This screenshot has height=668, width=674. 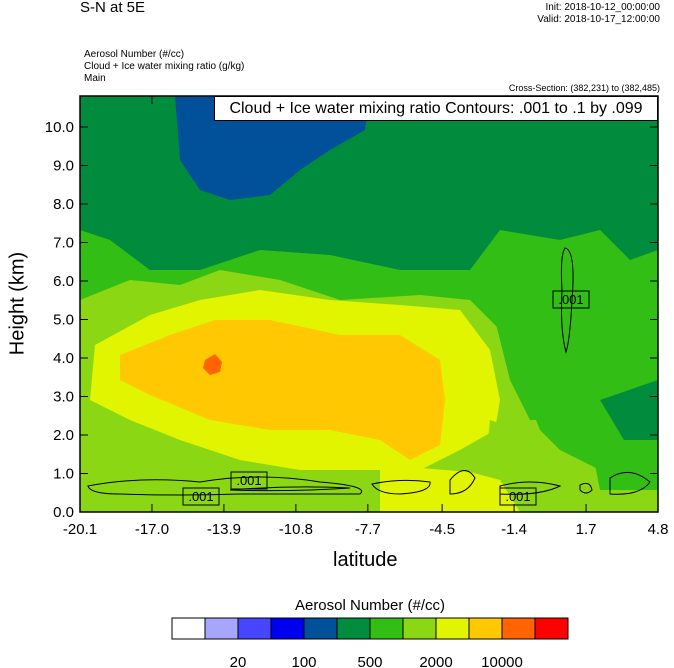 What do you see at coordinates (63, 243) in the screenshot?
I see `y-tick-label: 7.0` at bounding box center [63, 243].